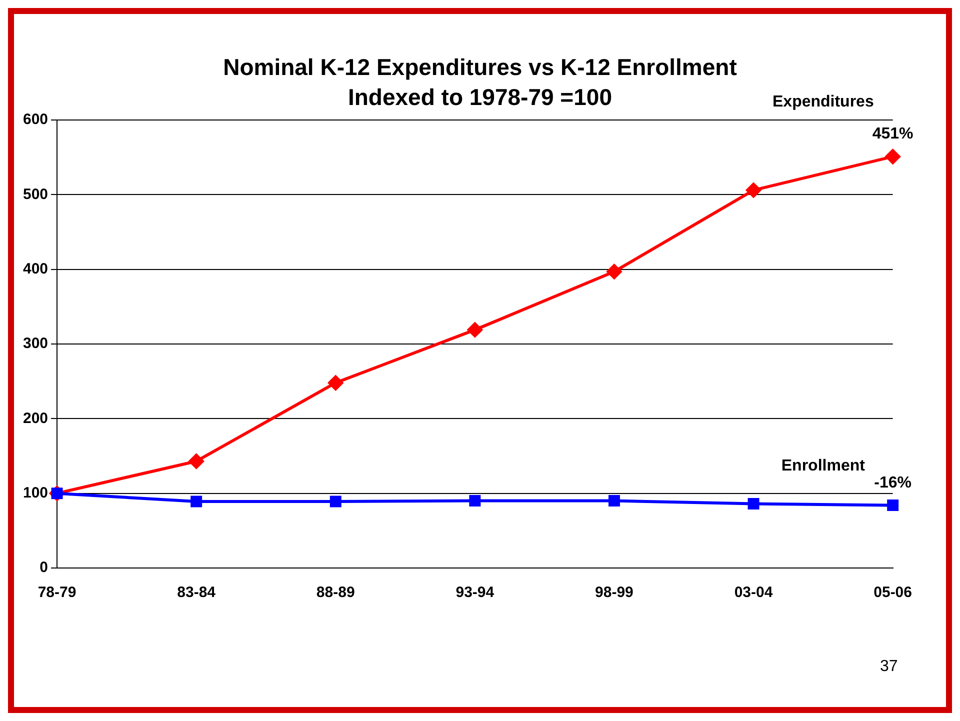 The width and height of the screenshot is (960, 721). Describe the element at coordinates (44, 567) in the screenshot. I see `y-tick-label: 0` at that location.